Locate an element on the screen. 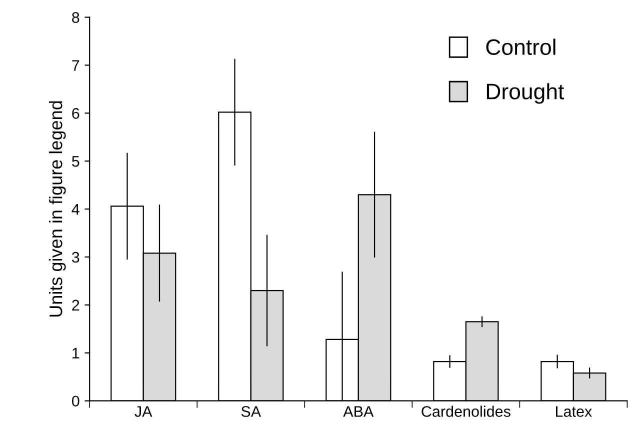  x-tick-label: SA is located at coordinates (251, 411).